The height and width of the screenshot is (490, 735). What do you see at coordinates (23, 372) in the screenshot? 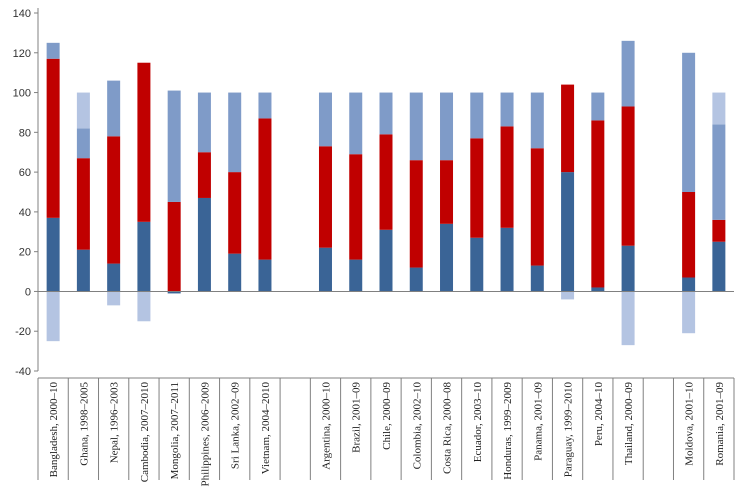
I see `y-tick-label: -40` at bounding box center [23, 372].